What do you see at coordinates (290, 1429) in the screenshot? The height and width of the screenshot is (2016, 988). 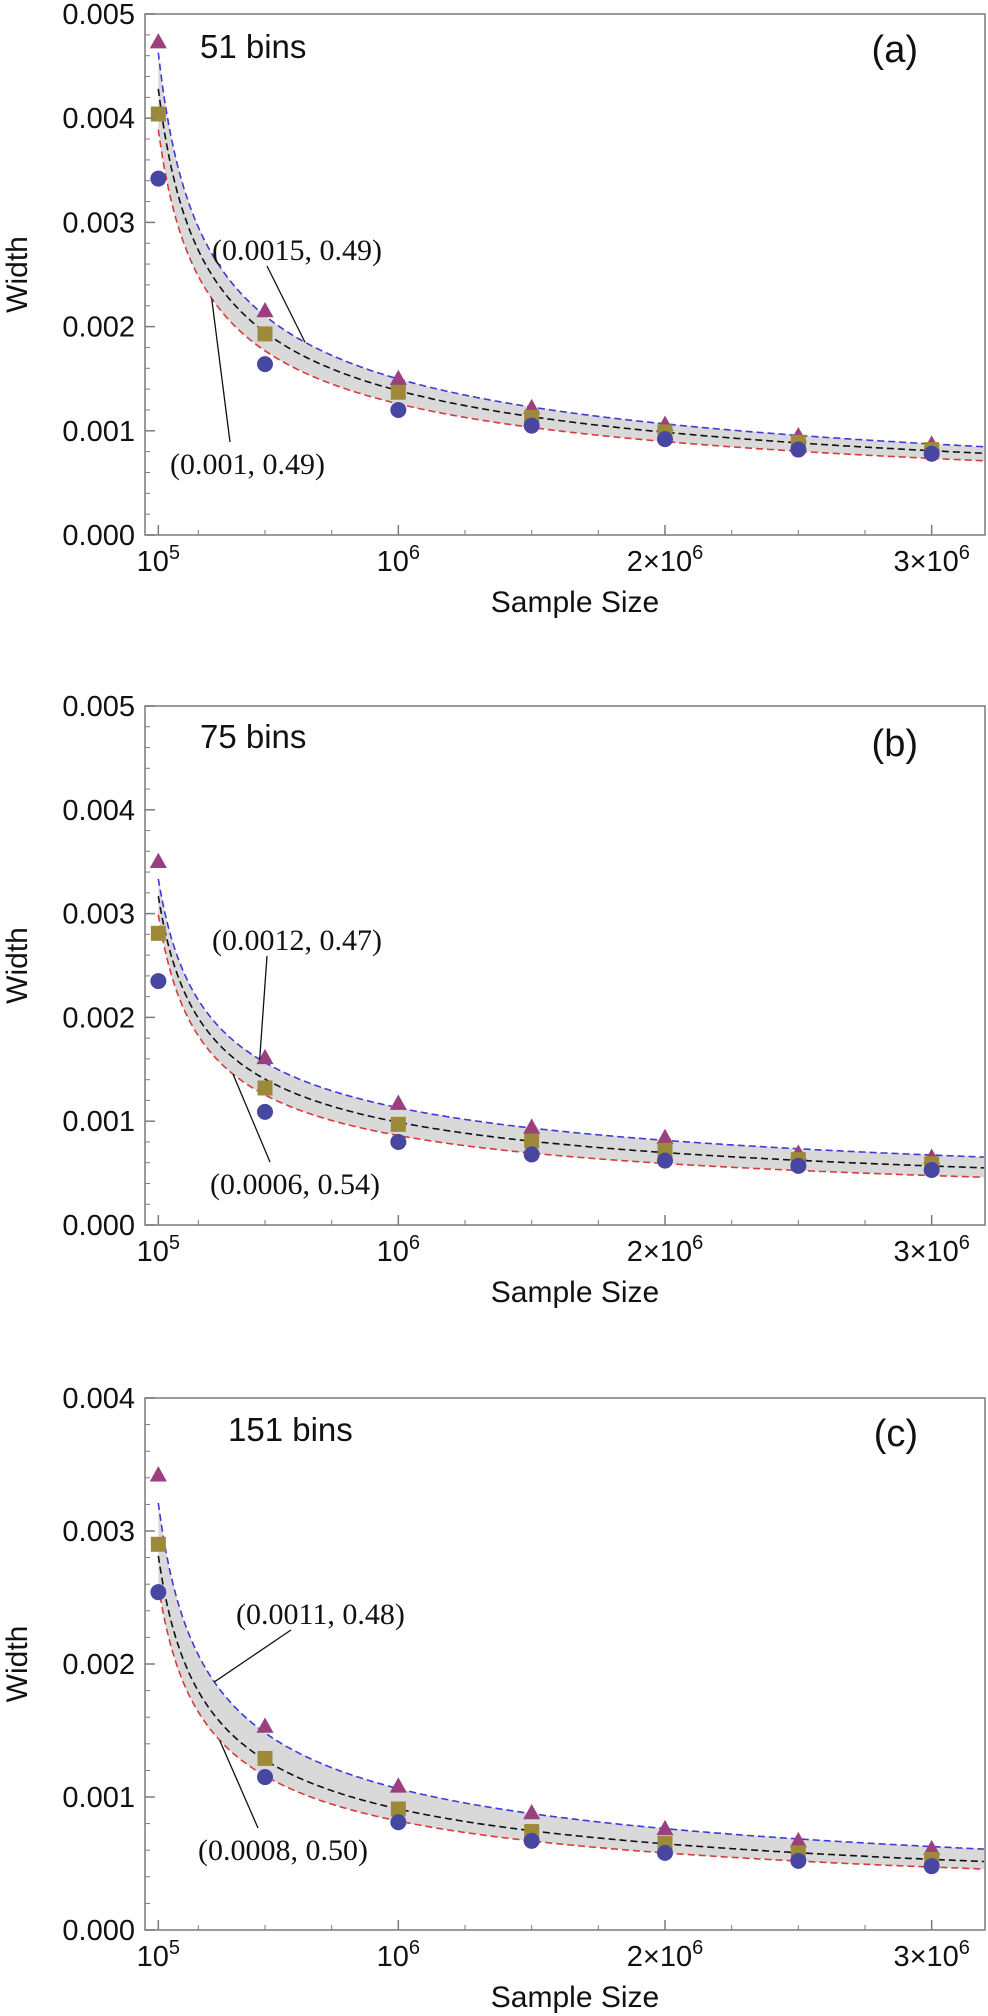 I see `bins-label: 151 bins` at bounding box center [290, 1429].